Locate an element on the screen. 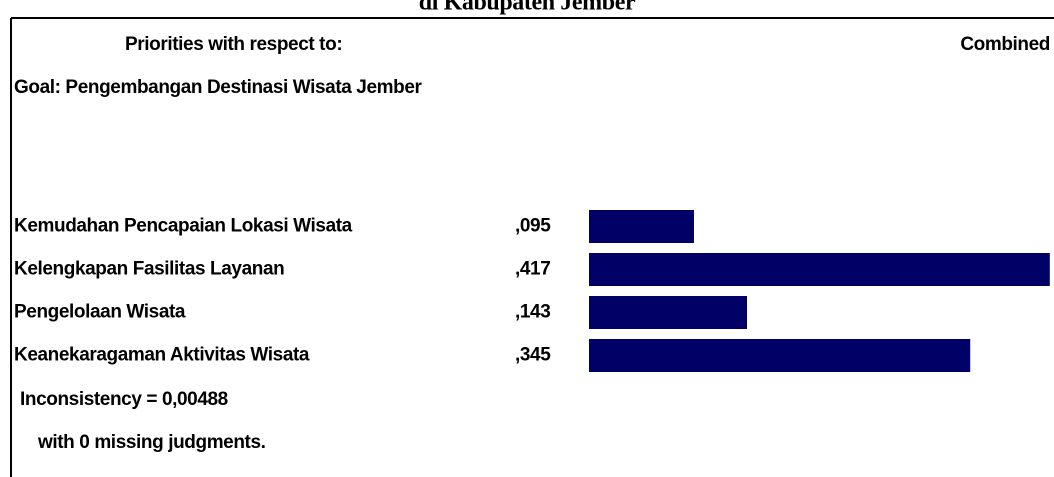  priority-value: ,345 is located at coordinates (533, 355).